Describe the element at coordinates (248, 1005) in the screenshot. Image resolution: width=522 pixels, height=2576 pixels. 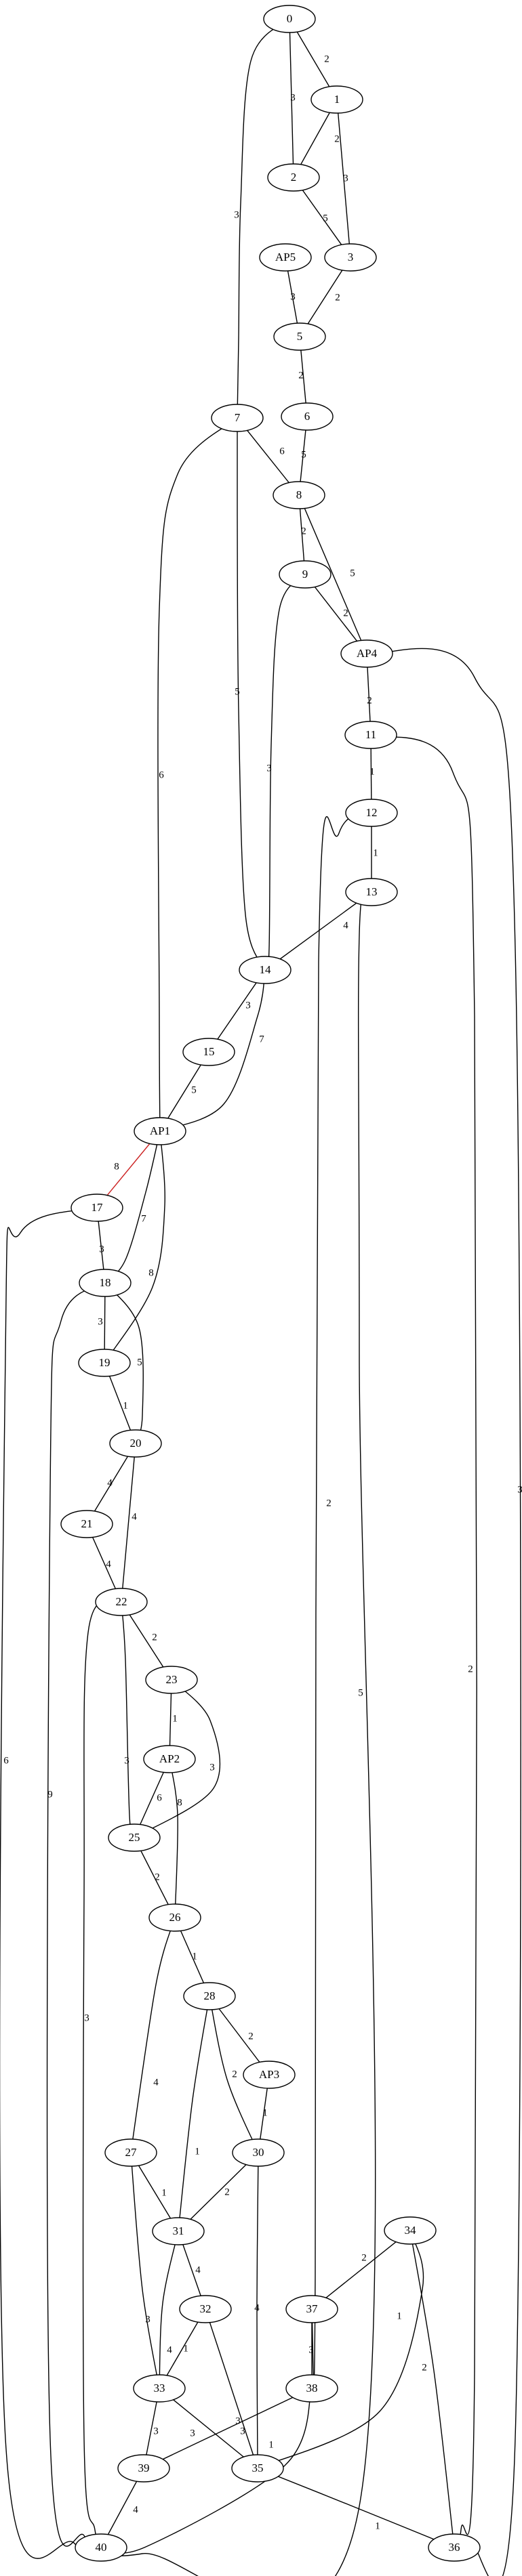
I see `edge-label-14-15: 3` at that location.